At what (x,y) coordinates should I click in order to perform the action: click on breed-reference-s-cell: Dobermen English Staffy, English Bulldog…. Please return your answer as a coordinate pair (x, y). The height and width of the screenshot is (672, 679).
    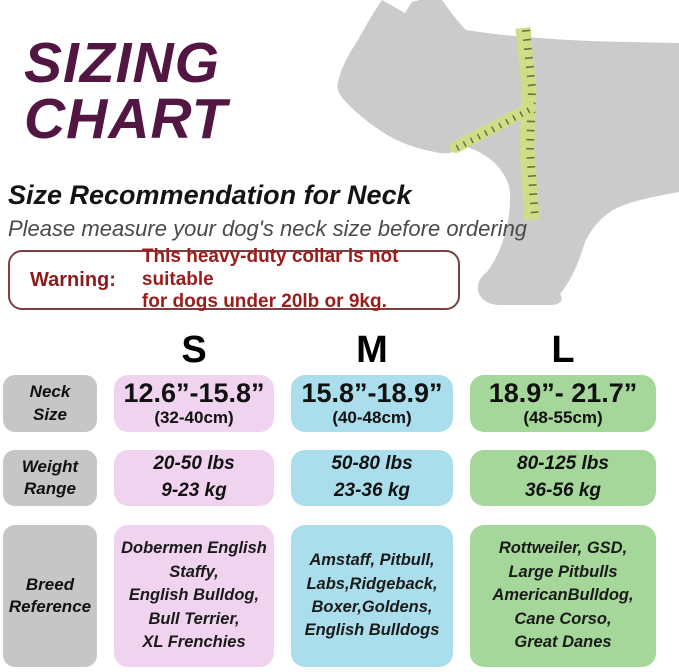
    Looking at the image, I should click on (194, 596).